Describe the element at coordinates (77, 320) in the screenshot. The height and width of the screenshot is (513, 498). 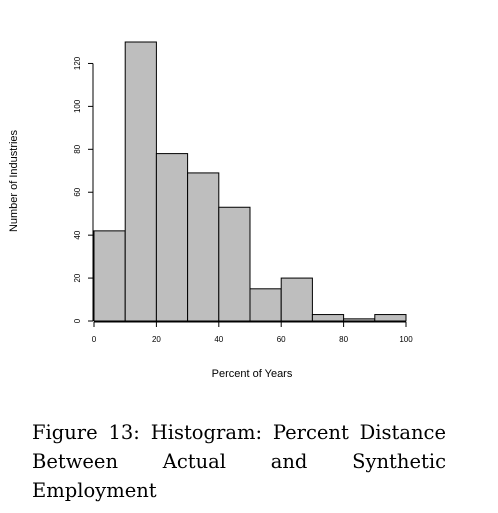
I see `y-tick-label-0: 0` at that location.